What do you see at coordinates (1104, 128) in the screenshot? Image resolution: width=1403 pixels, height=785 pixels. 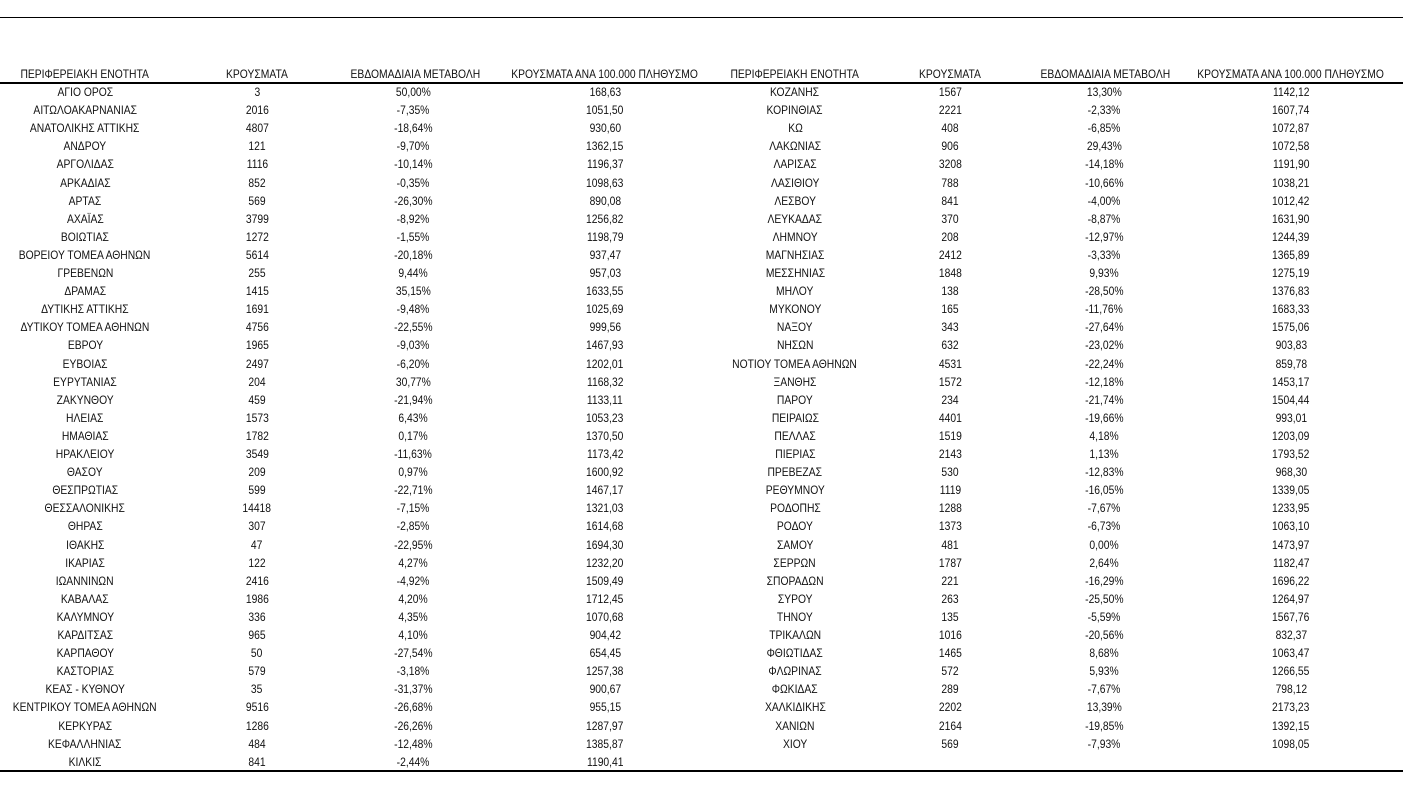 I see `cell-weekly-change-text: -6,85%` at bounding box center [1104, 128].